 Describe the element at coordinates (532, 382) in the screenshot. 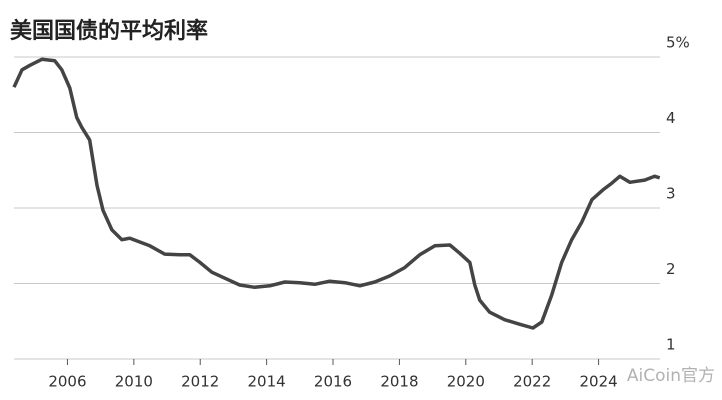

I see `x-tick-label: 2022` at that location.